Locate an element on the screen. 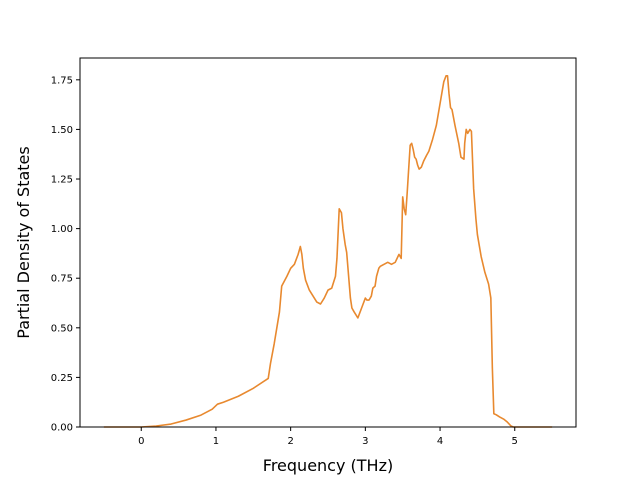 This screenshot has width=640, height=480. x-tick-label: 5 is located at coordinates (515, 441).